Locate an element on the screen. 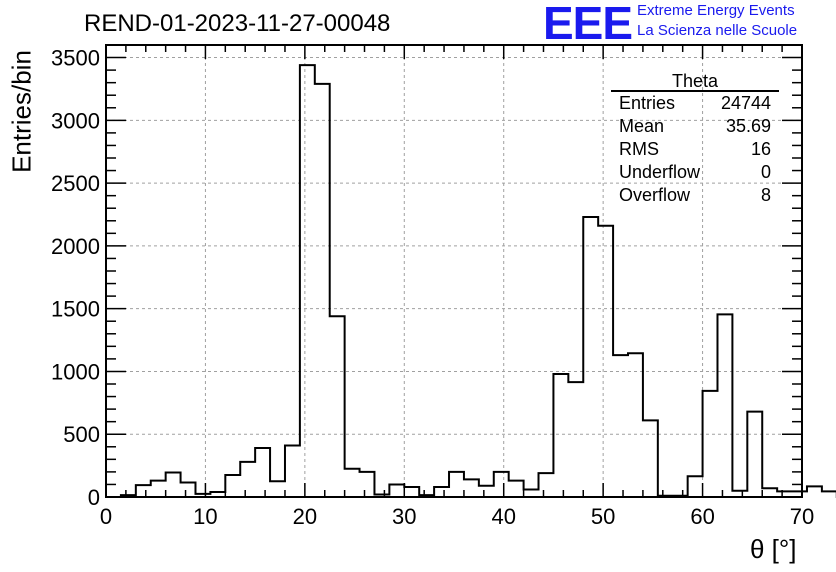 Image resolution: width=836 pixels, height=572 pixels. y-tick-label: 3000 is located at coordinates (75, 120).